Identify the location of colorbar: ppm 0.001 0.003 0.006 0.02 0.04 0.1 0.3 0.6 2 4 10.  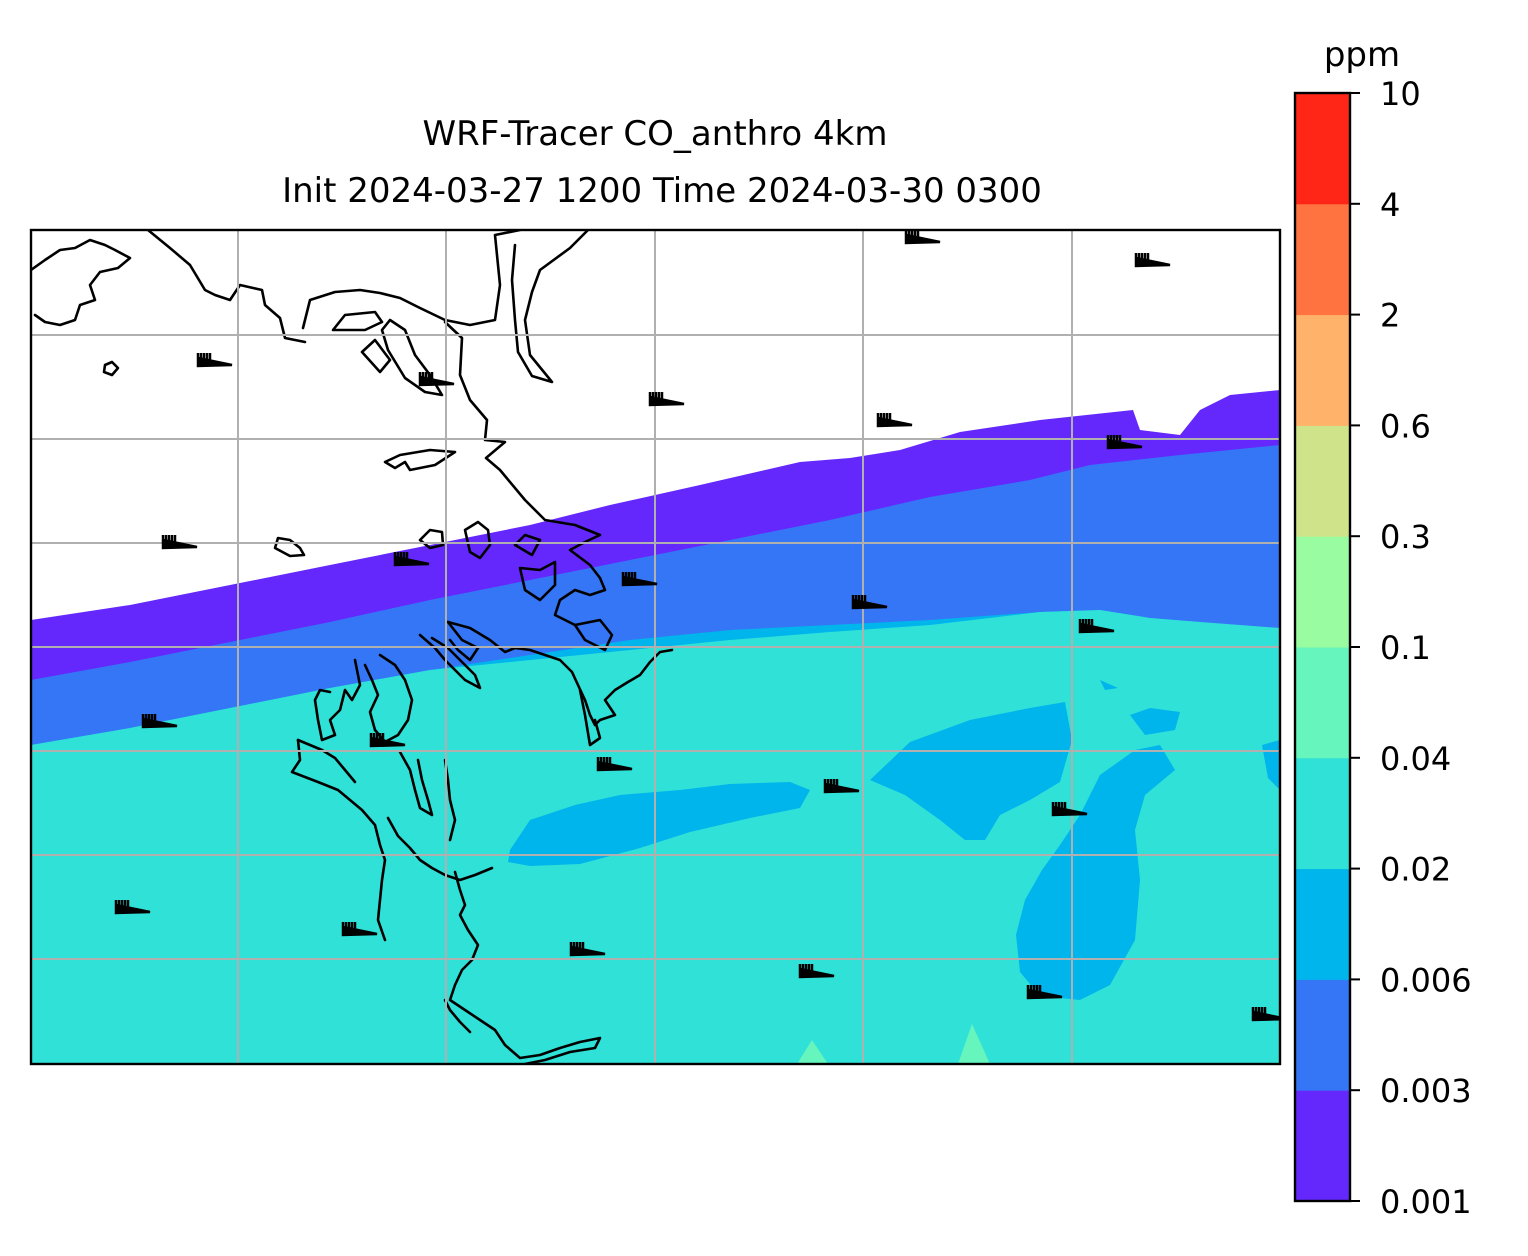
(1382, 628).